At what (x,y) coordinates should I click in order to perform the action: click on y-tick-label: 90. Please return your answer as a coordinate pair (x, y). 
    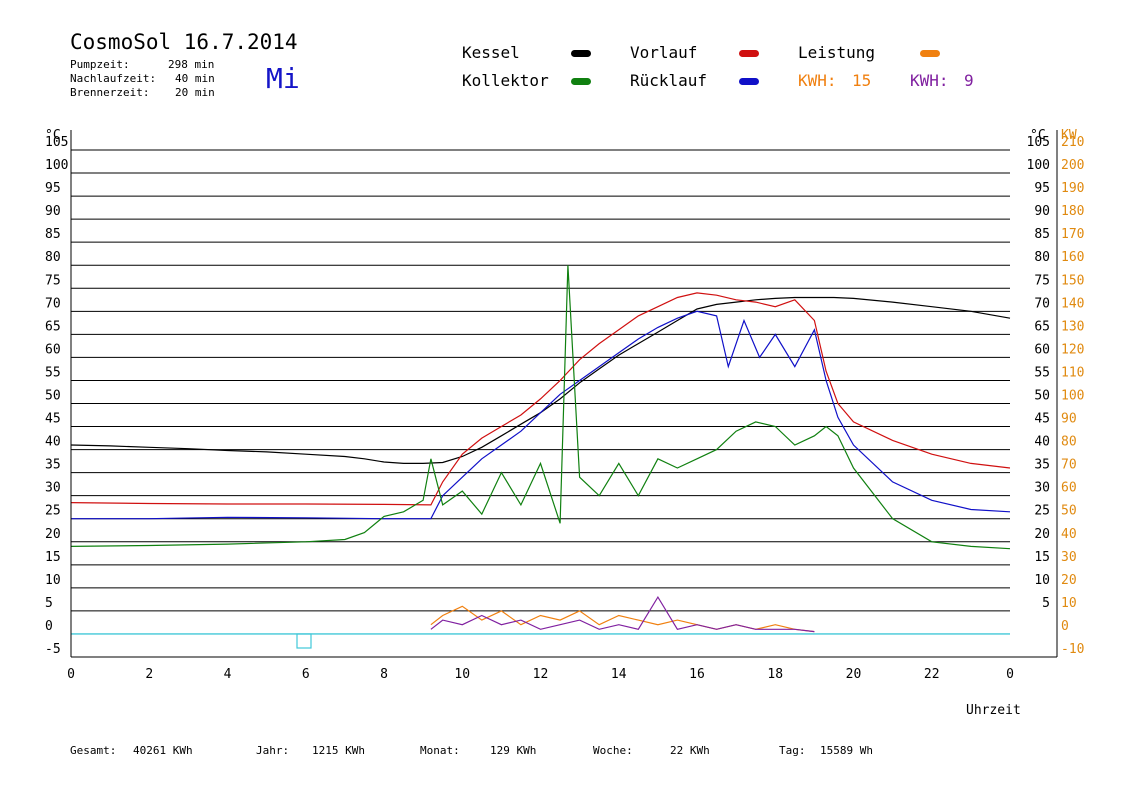
    Looking at the image, I should click on (53, 211).